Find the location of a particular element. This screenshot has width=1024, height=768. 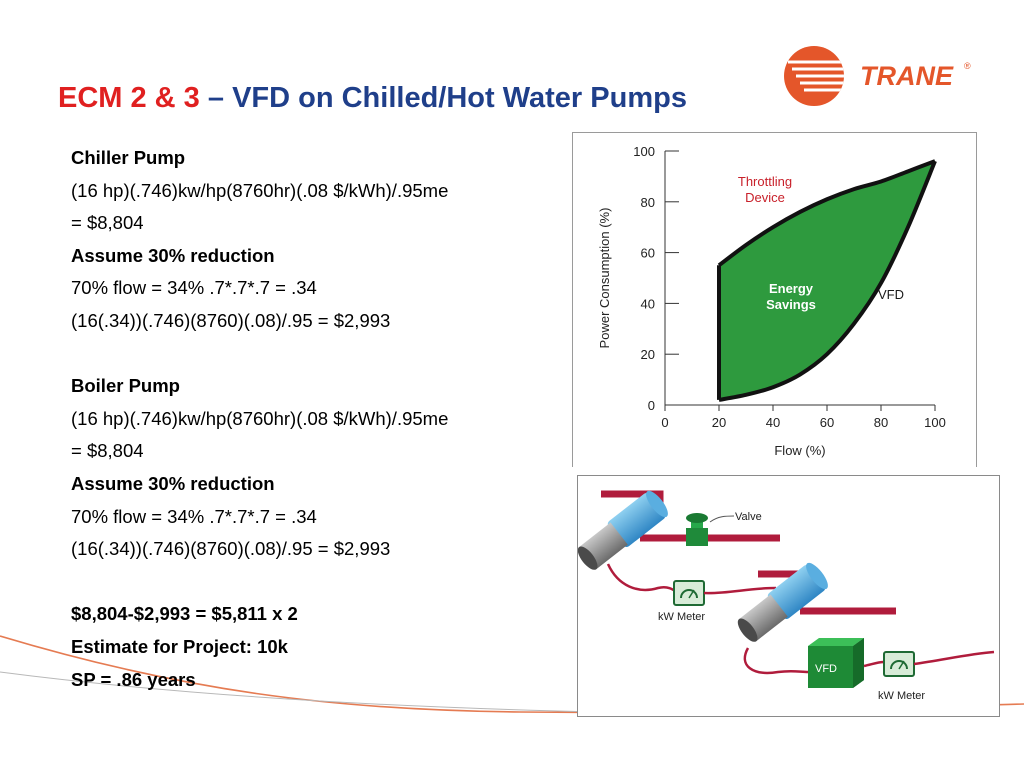

y-tick-label: 0 is located at coordinates (651, 405).